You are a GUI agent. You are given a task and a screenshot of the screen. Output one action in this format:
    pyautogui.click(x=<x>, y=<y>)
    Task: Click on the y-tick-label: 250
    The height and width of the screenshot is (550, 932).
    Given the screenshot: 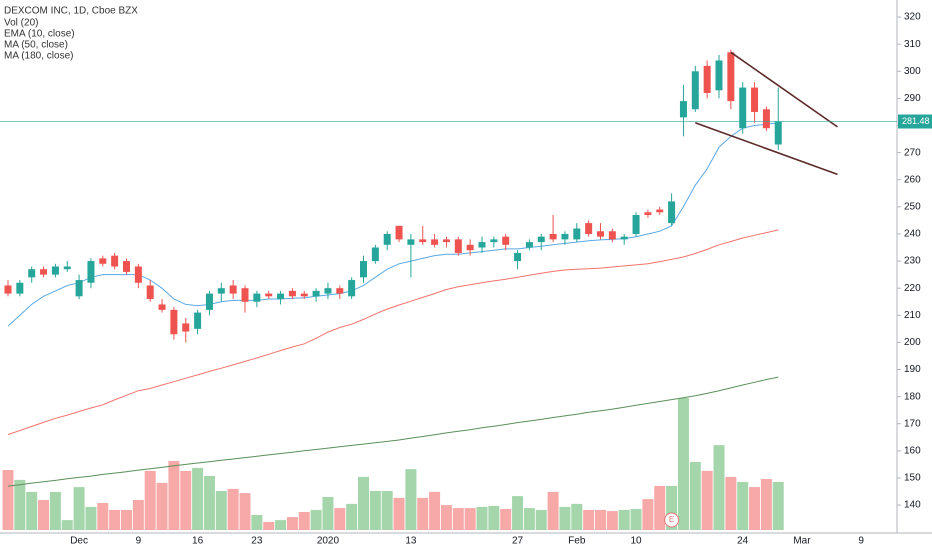 What is the action you would take?
    pyautogui.click(x=912, y=206)
    